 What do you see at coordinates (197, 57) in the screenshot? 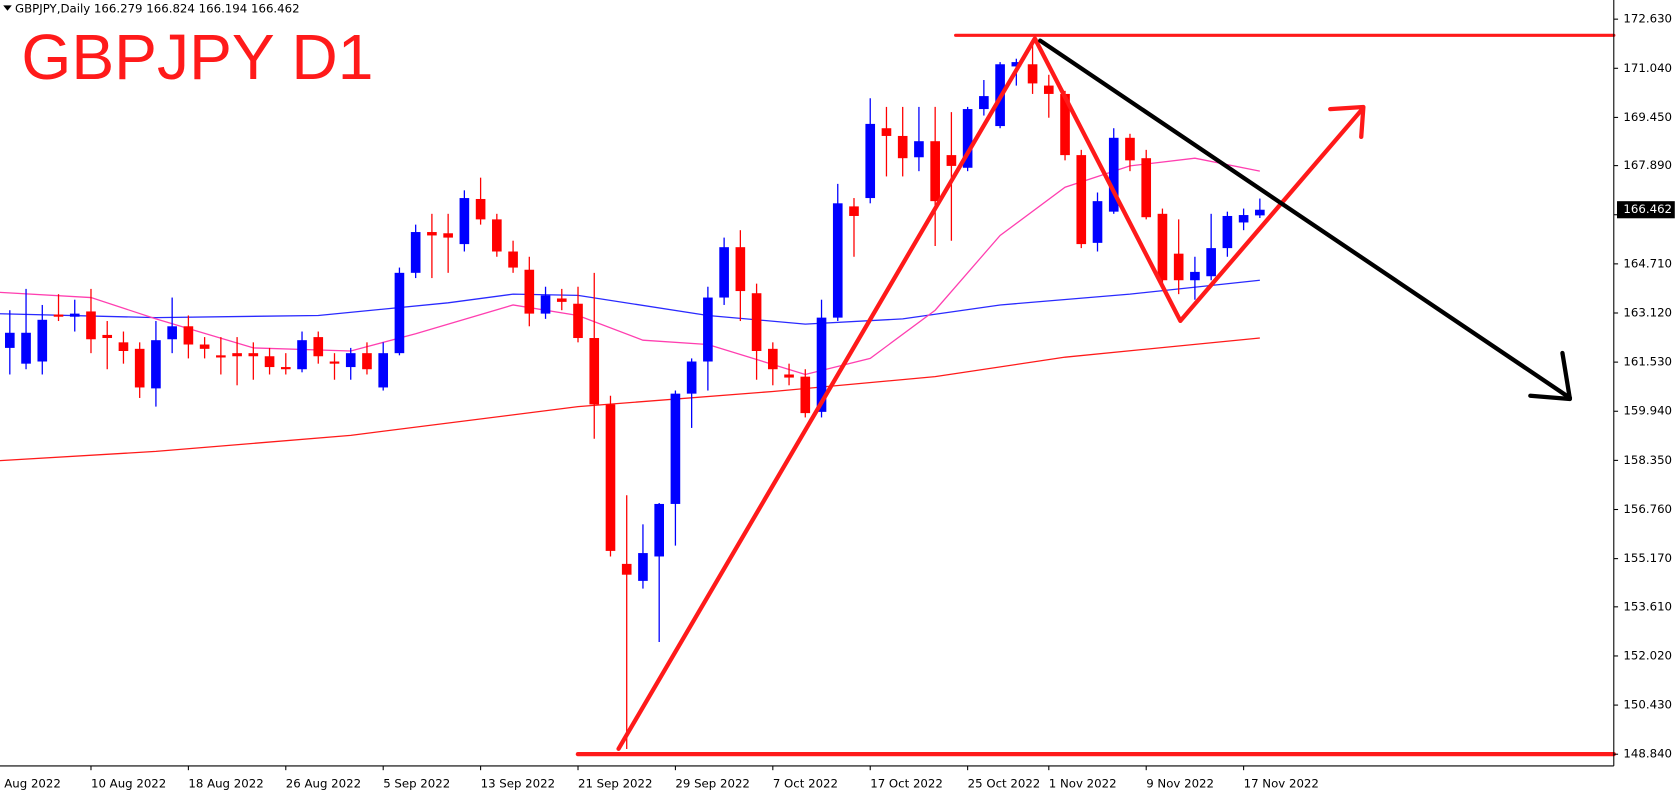
I see `chart-title: GBPJPY D1` at bounding box center [197, 57].